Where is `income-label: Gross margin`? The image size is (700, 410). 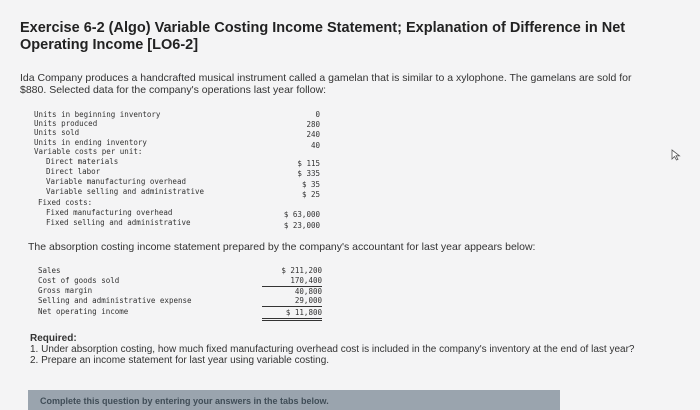
income-label: Gross margin is located at coordinates (65, 290).